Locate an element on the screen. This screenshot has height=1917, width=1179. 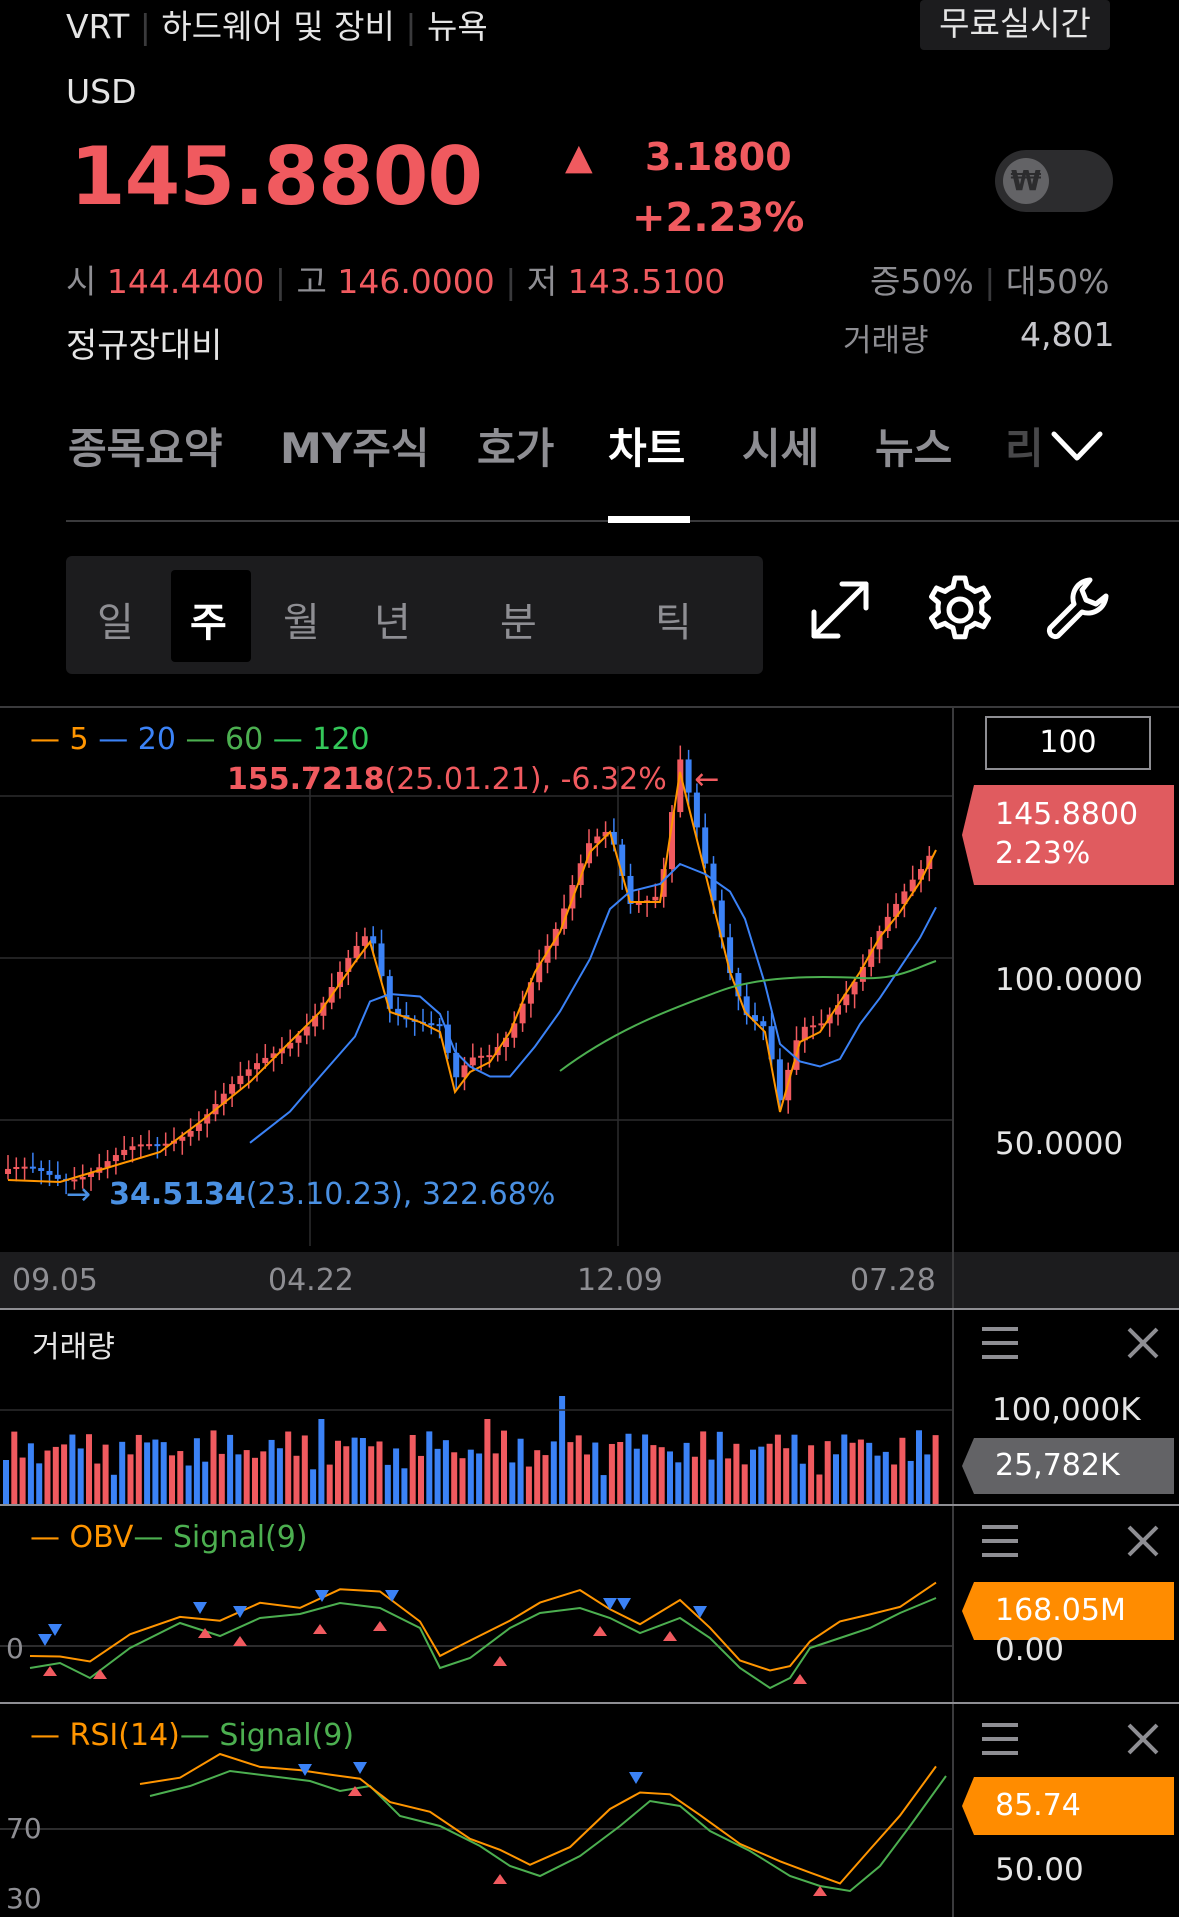
tab-news: 뉴스 is located at coordinates (914, 448).